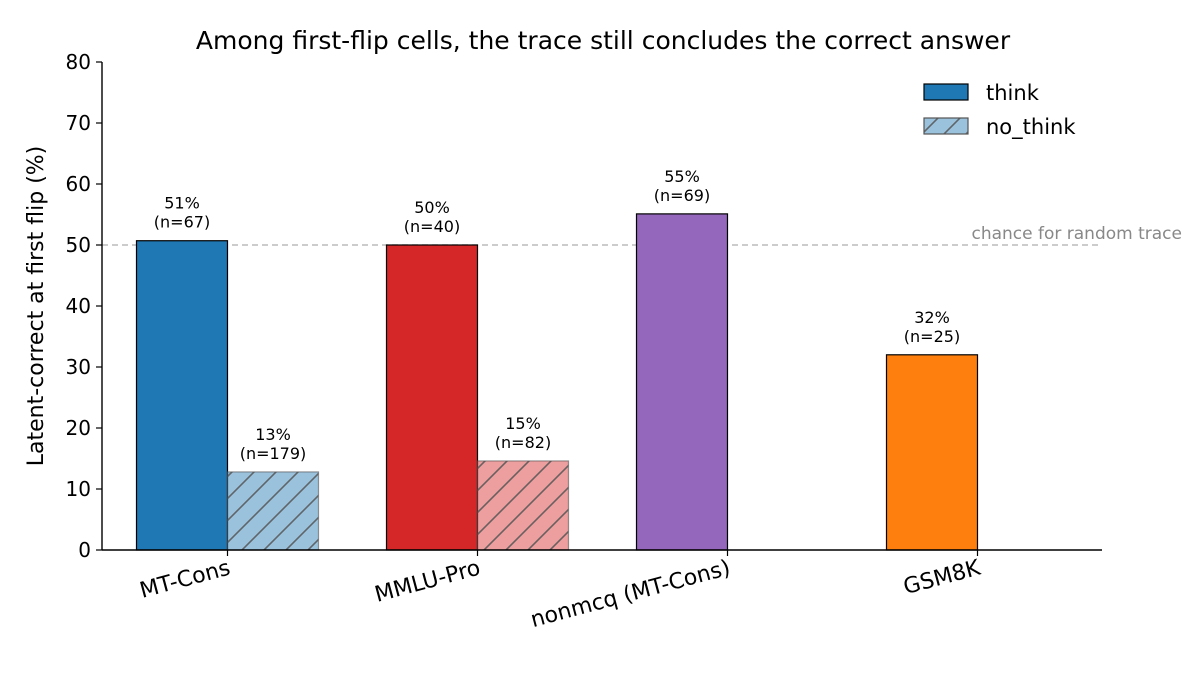 Image resolution: width=1200 pixels, height=675 pixels. I want to click on data-label-pct-think-0: 51%, so click(182, 203).